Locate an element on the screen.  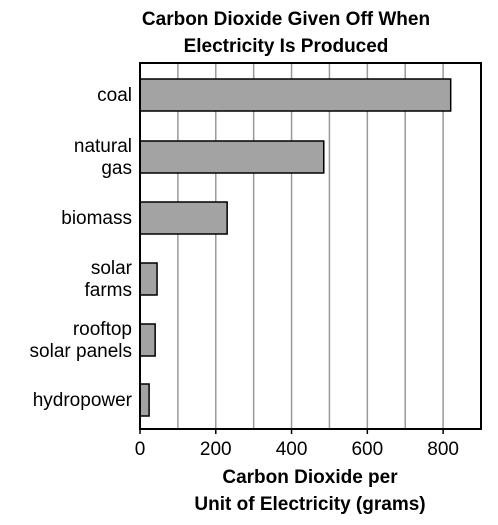
tick-label-400: 400 is located at coordinates (292, 449).